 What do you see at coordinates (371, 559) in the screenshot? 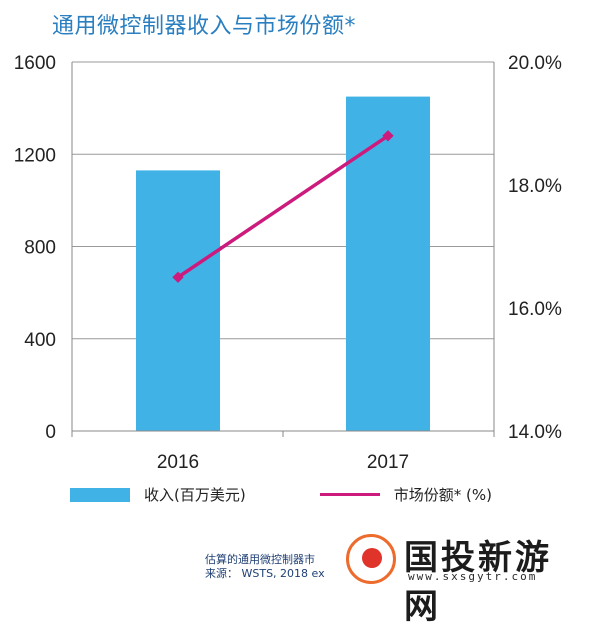
I see `ladybug-icon` at bounding box center [371, 559].